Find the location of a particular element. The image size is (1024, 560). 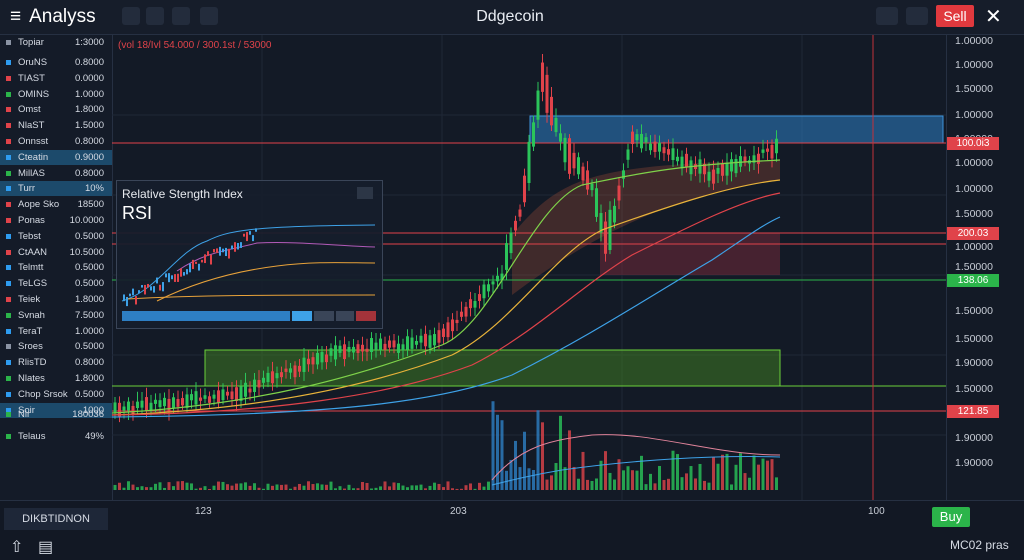

close-icon: ✕ is located at coordinates (993, 17).